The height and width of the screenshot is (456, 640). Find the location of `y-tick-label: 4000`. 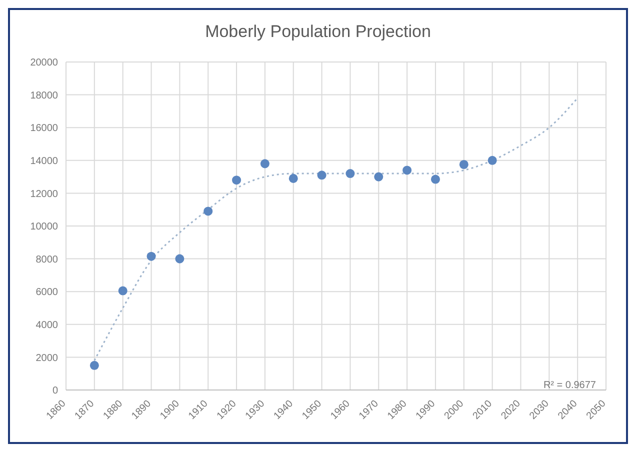

y-tick-label: 4000 is located at coordinates (47, 325).